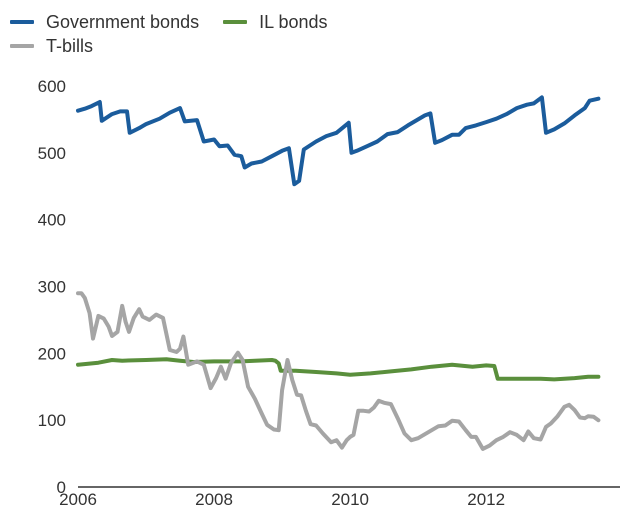  What do you see at coordinates (61, 487) in the screenshot?
I see `y-tick-label: 0` at bounding box center [61, 487].